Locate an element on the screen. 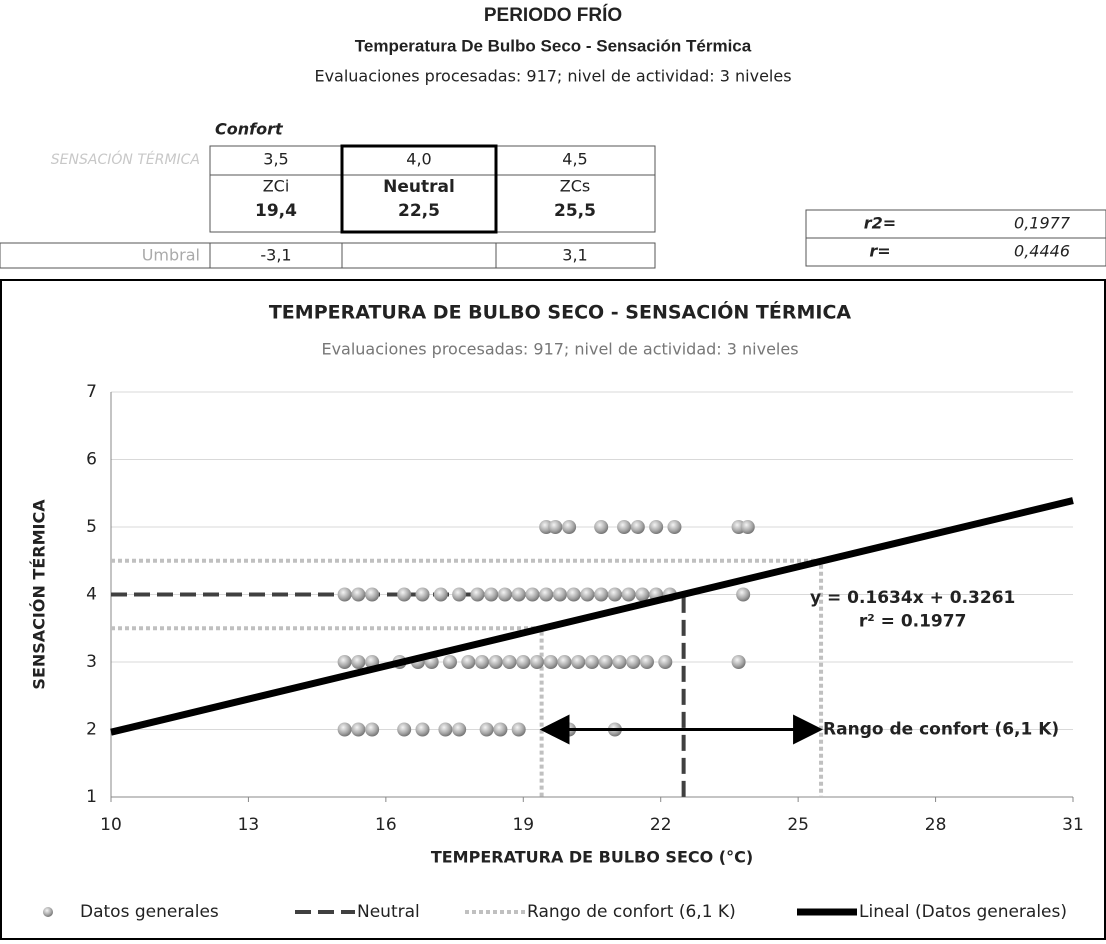  y-tick-label: 5 is located at coordinates (91, 527).